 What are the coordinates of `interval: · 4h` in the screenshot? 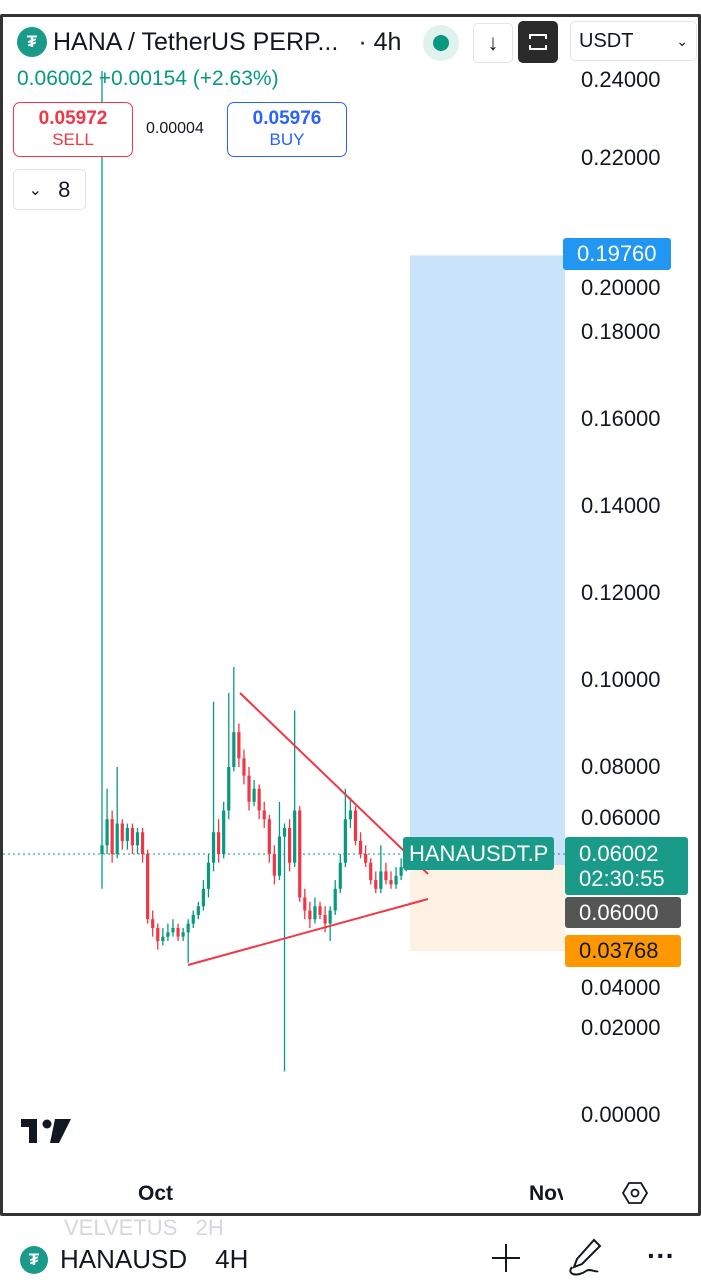 It's located at (380, 41).